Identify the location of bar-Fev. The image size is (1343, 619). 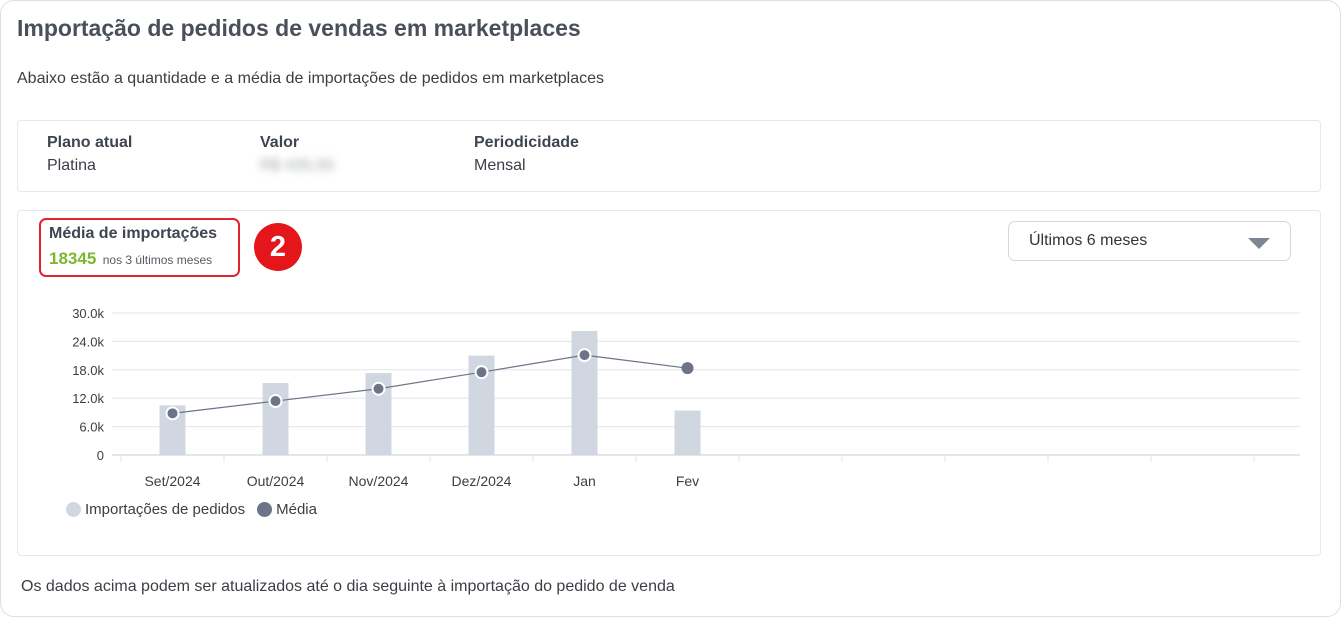
(687, 432).